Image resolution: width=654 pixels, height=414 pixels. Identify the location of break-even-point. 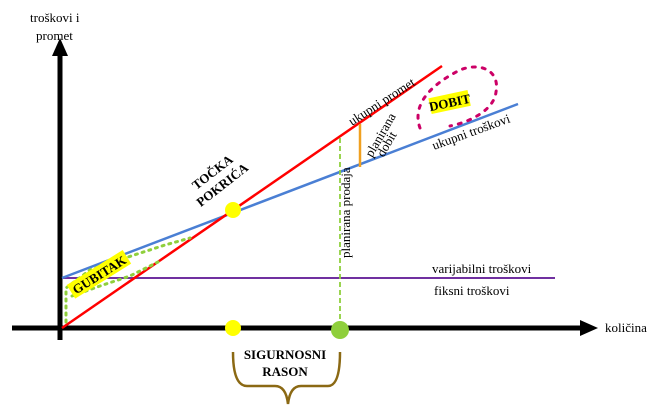
(233, 210).